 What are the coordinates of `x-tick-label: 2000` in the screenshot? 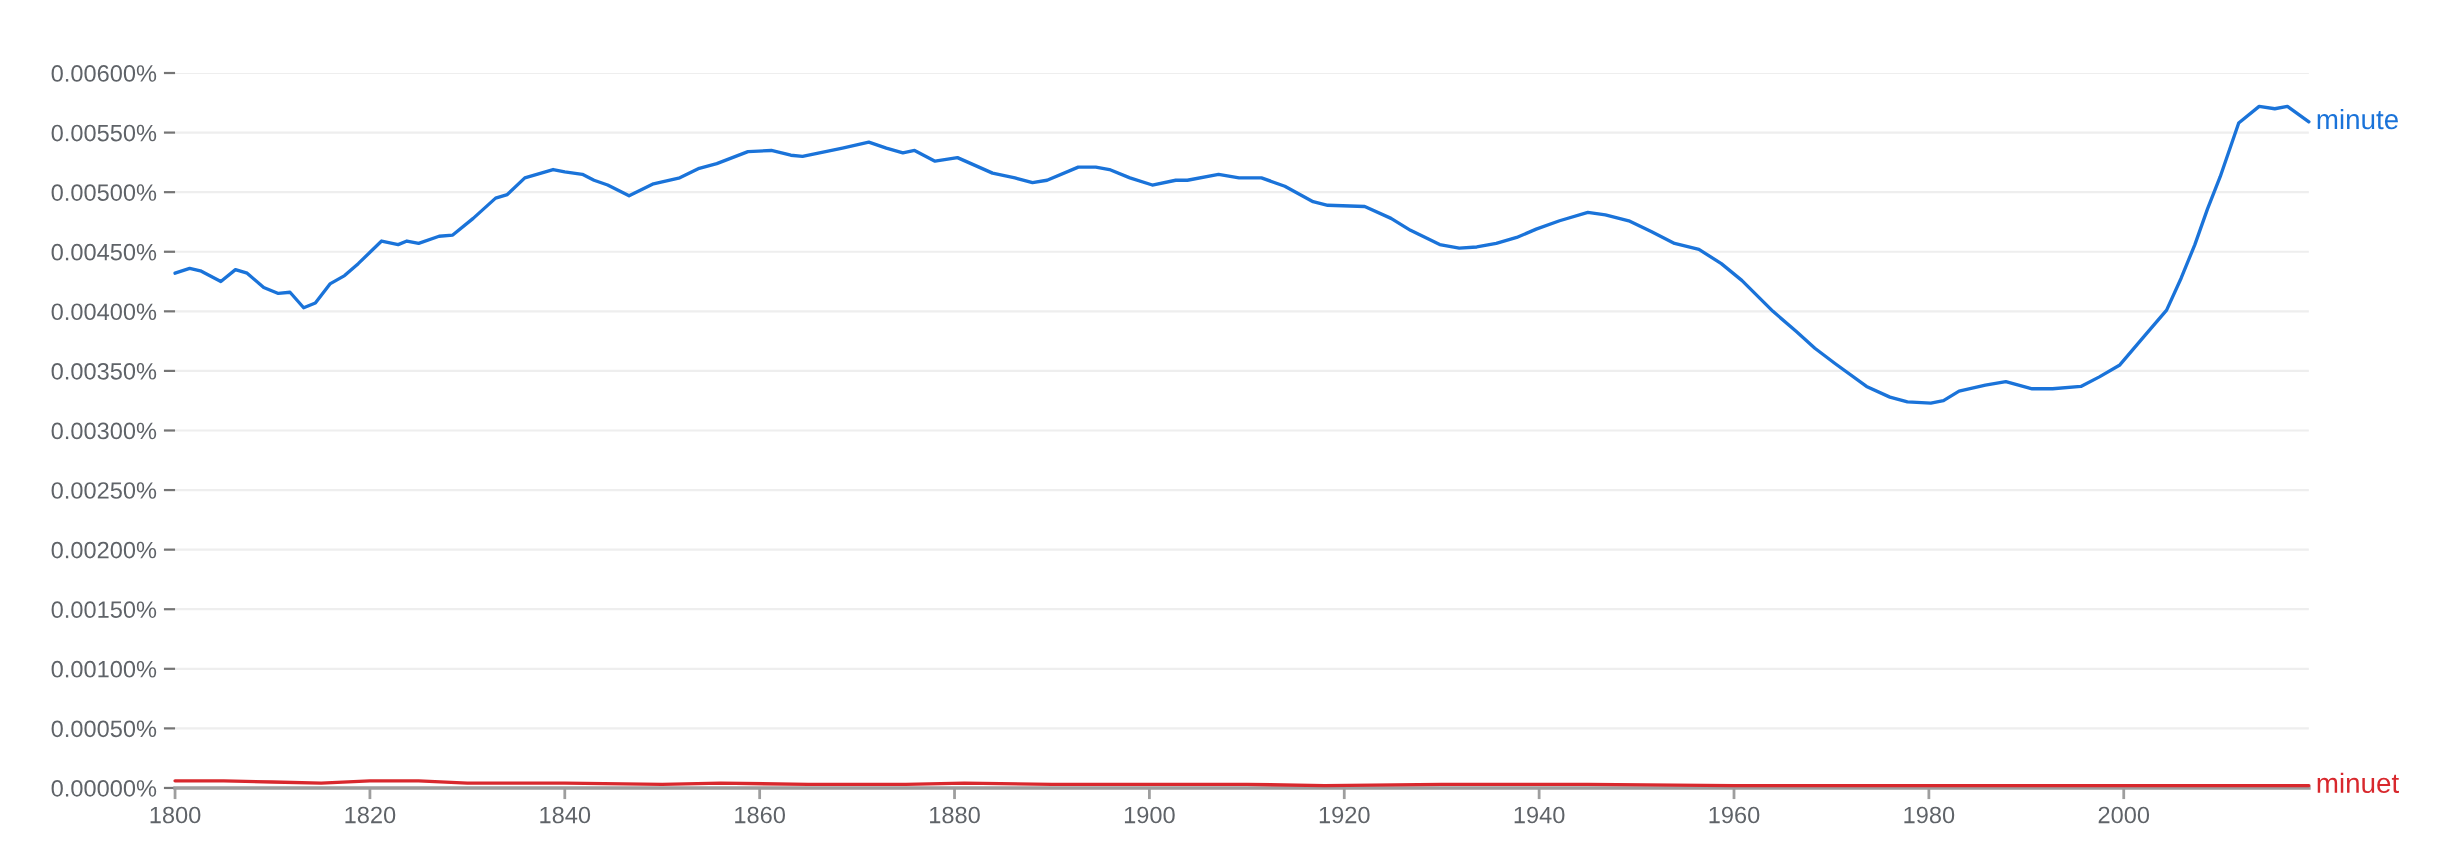 It's located at (2124, 815).